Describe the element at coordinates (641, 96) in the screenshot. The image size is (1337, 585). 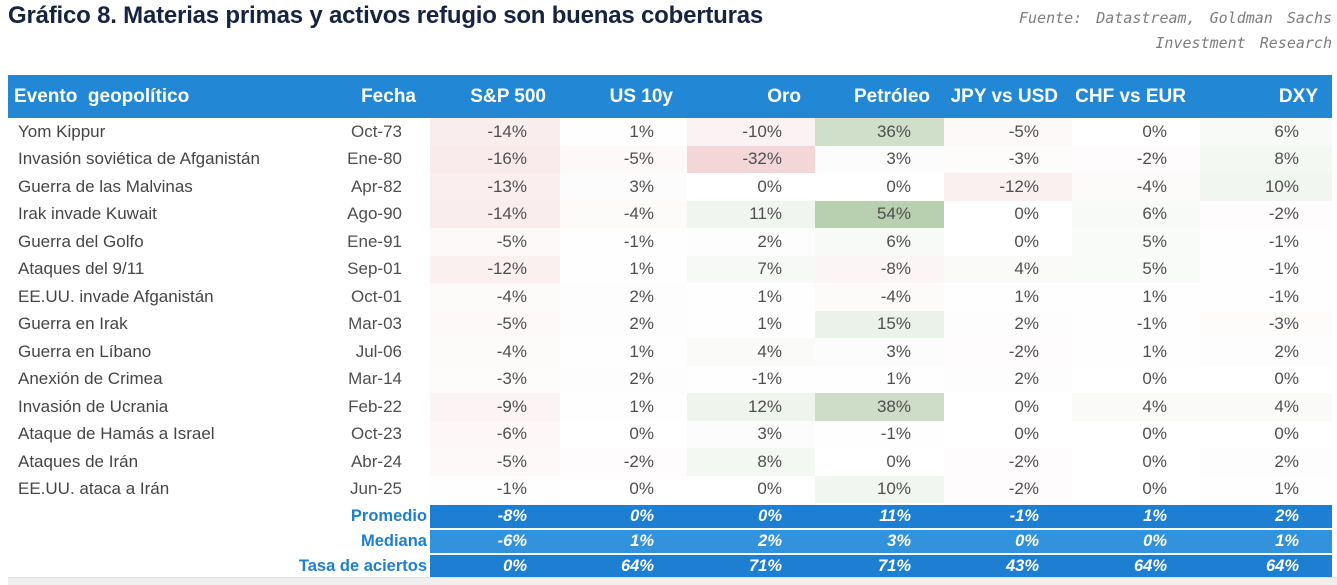
I see `column-header-us10y: US 10y` at that location.